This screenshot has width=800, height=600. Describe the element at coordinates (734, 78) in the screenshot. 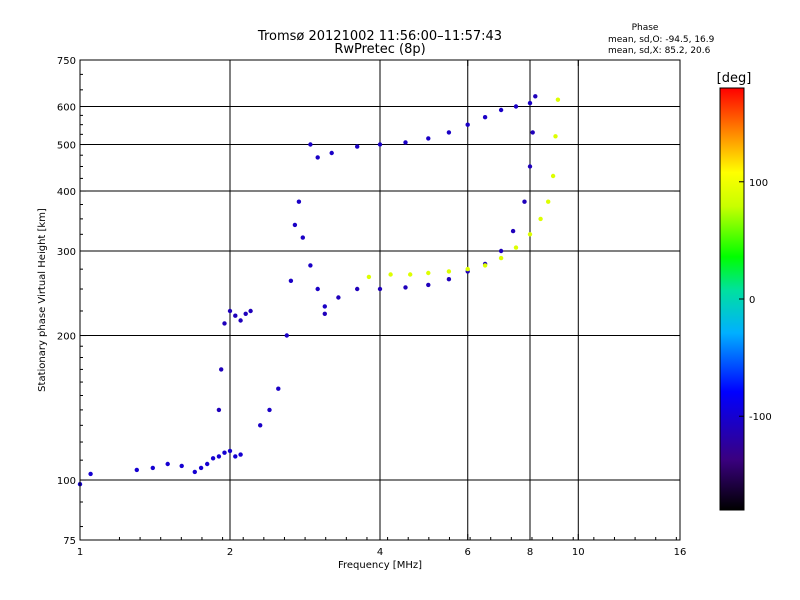

I see `colorbar-label: [deg]` at that location.